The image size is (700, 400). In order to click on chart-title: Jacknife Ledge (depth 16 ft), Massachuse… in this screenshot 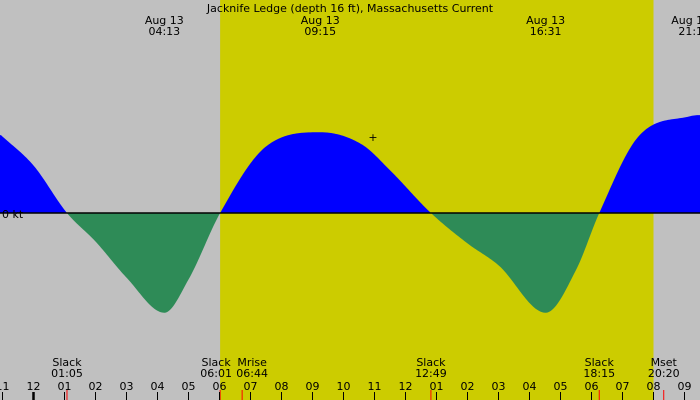, I will do `click(350, 8)`.